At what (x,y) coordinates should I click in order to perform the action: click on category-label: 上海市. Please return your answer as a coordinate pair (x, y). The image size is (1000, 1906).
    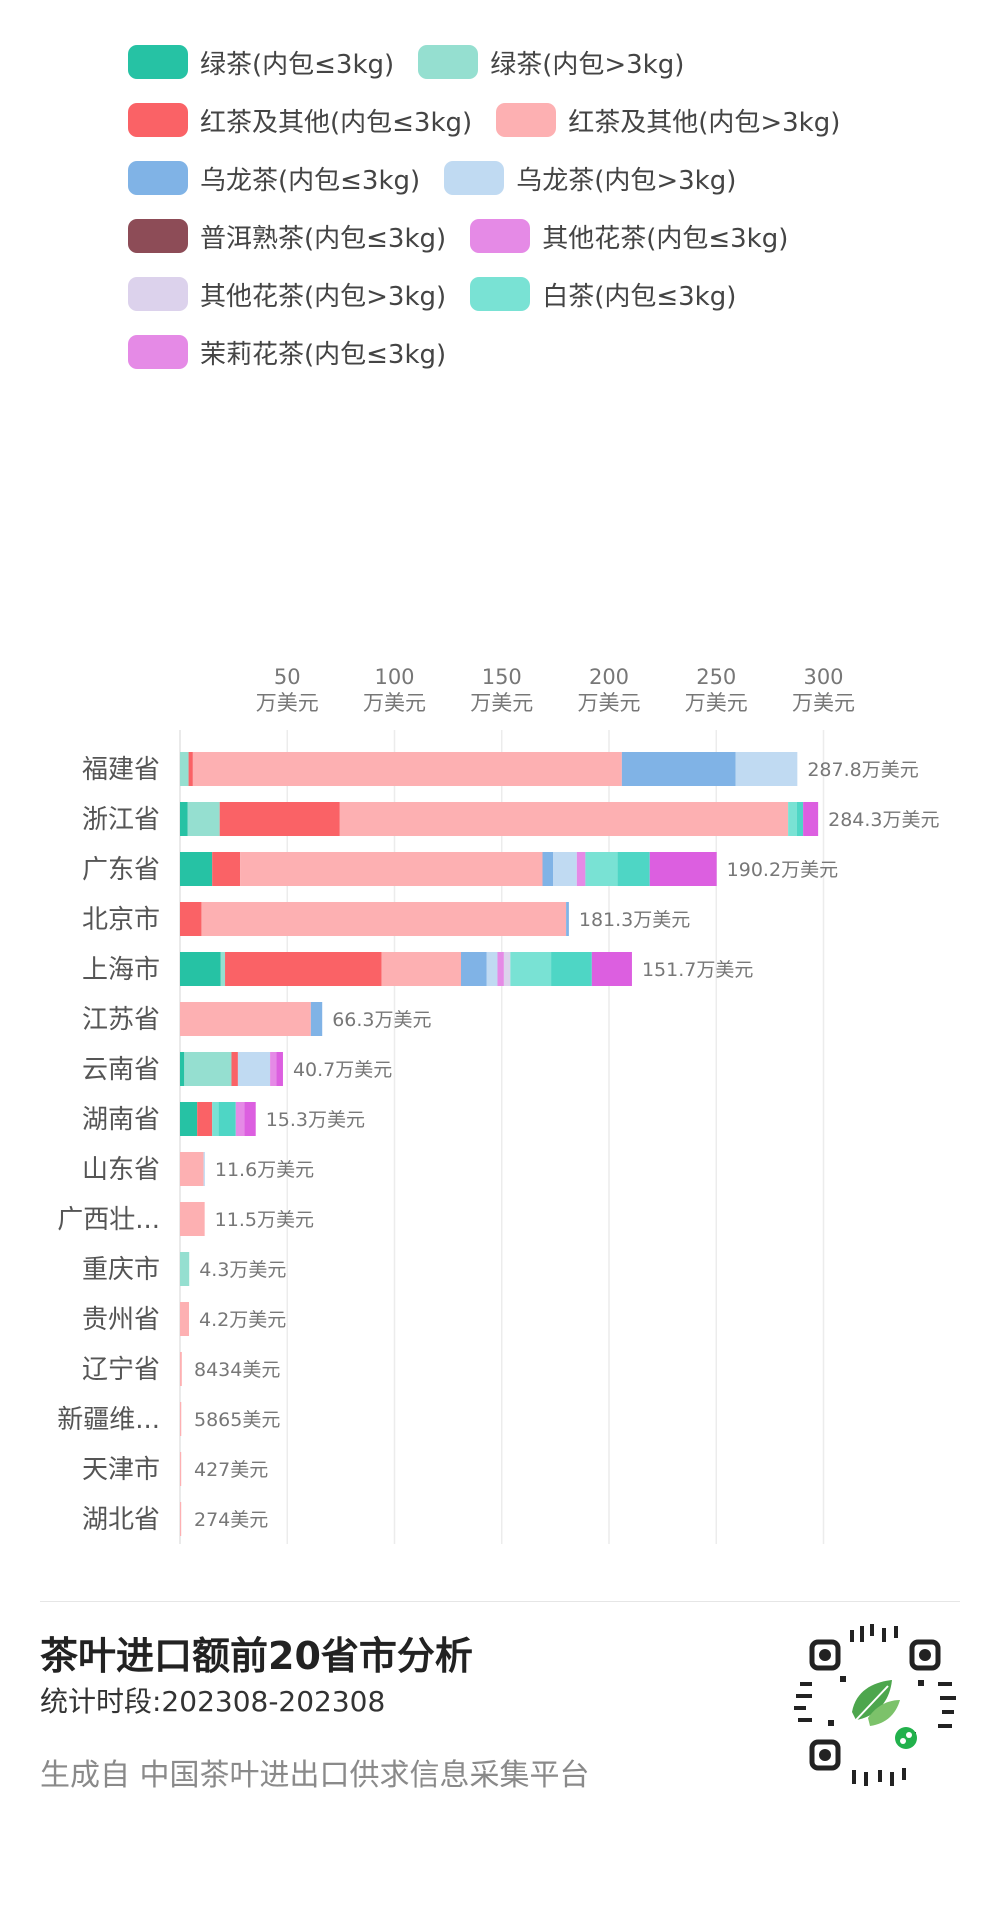
    Looking at the image, I should click on (121, 970).